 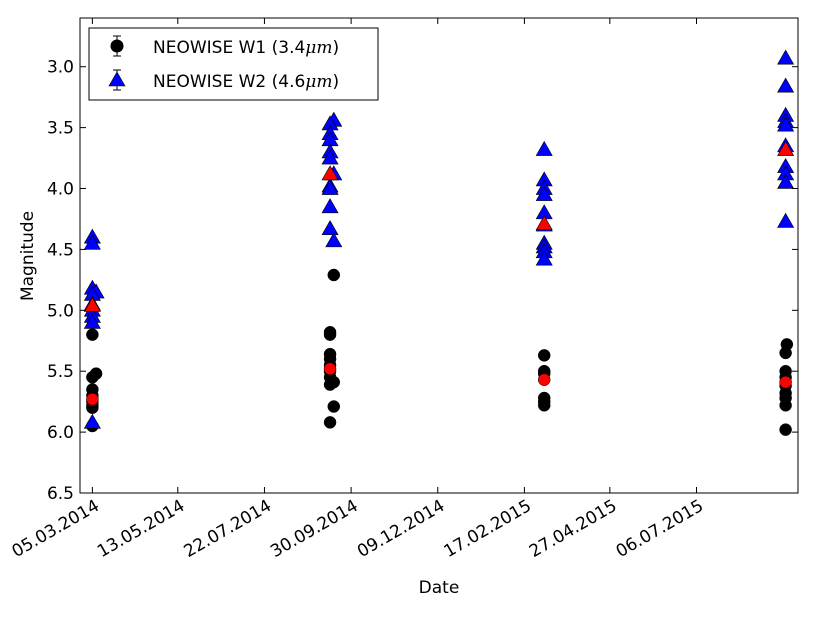 I want to click on x-tick-label: 05.03.2014, so click(x=56, y=529).